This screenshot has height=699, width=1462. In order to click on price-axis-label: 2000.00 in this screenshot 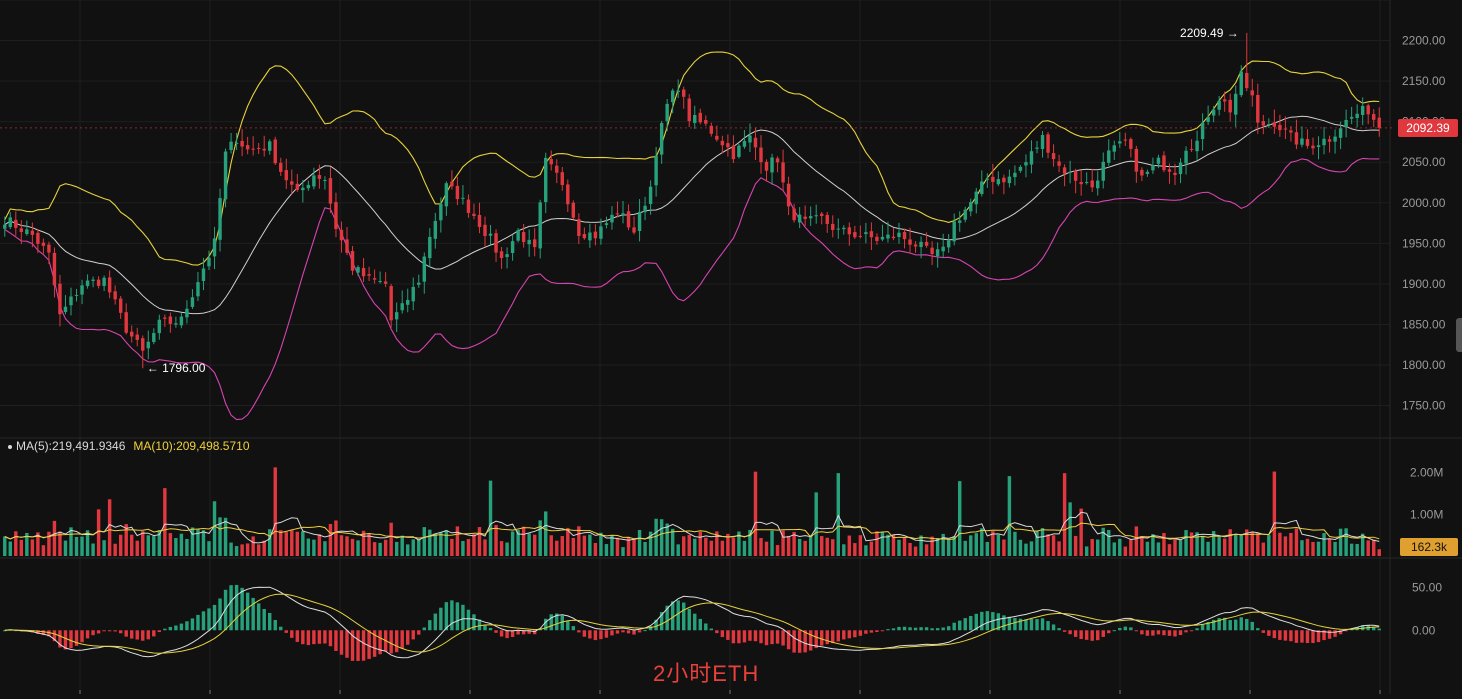, I will do `click(1424, 203)`.